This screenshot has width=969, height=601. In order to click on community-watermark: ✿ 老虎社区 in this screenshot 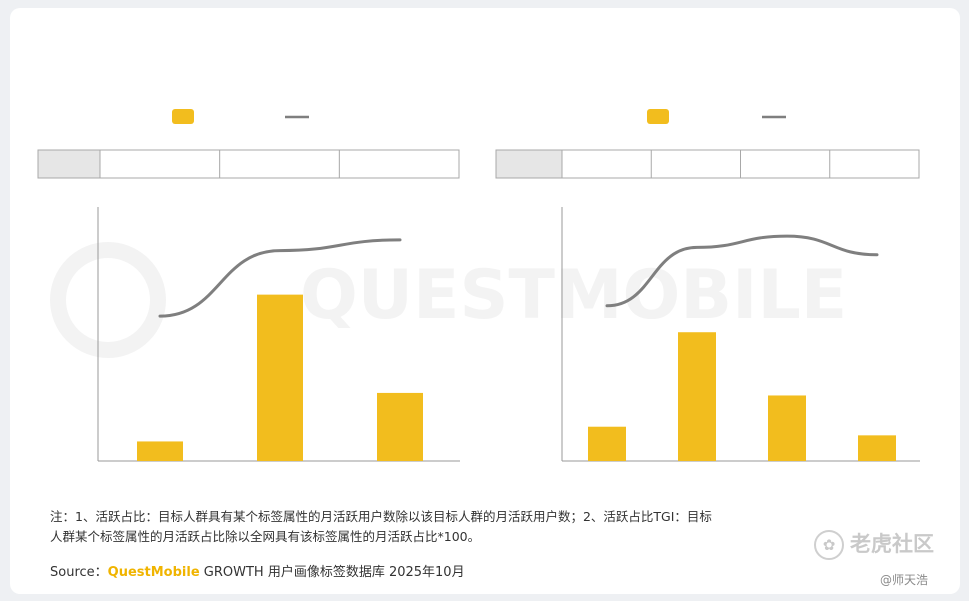, I will do `click(874, 544)`.